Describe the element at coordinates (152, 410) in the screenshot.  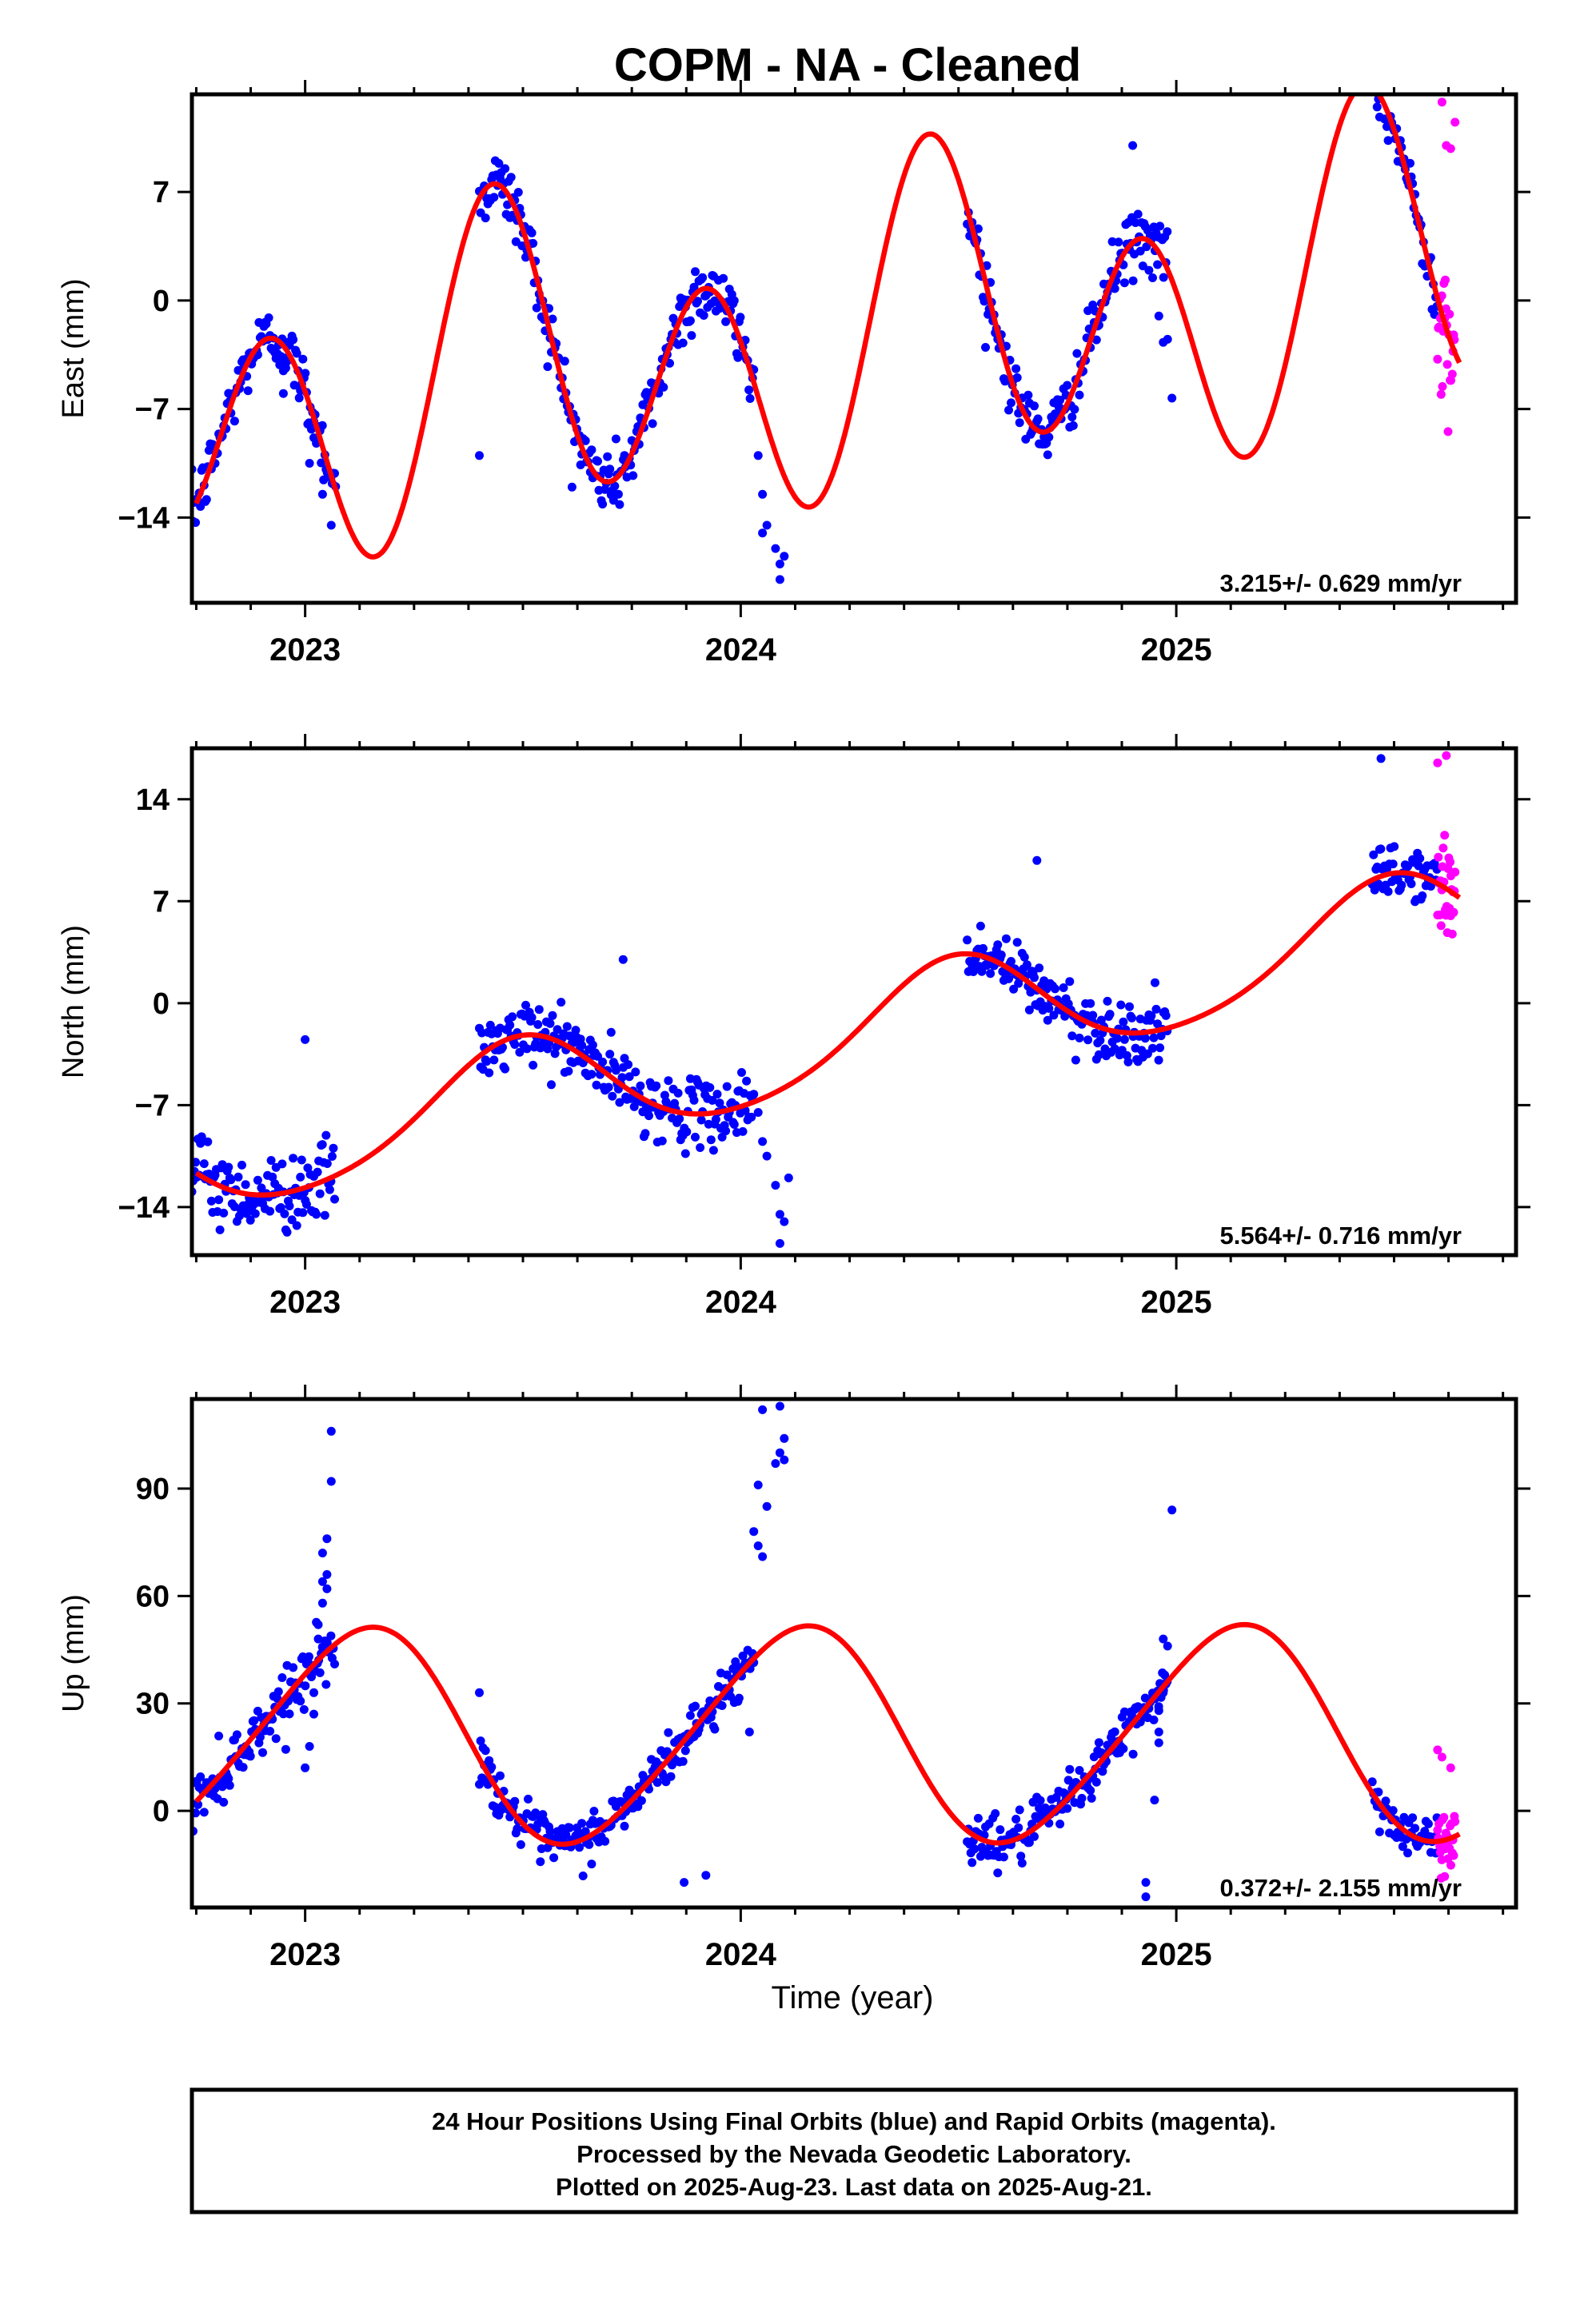
I see `y-tick-label: −7` at that location.